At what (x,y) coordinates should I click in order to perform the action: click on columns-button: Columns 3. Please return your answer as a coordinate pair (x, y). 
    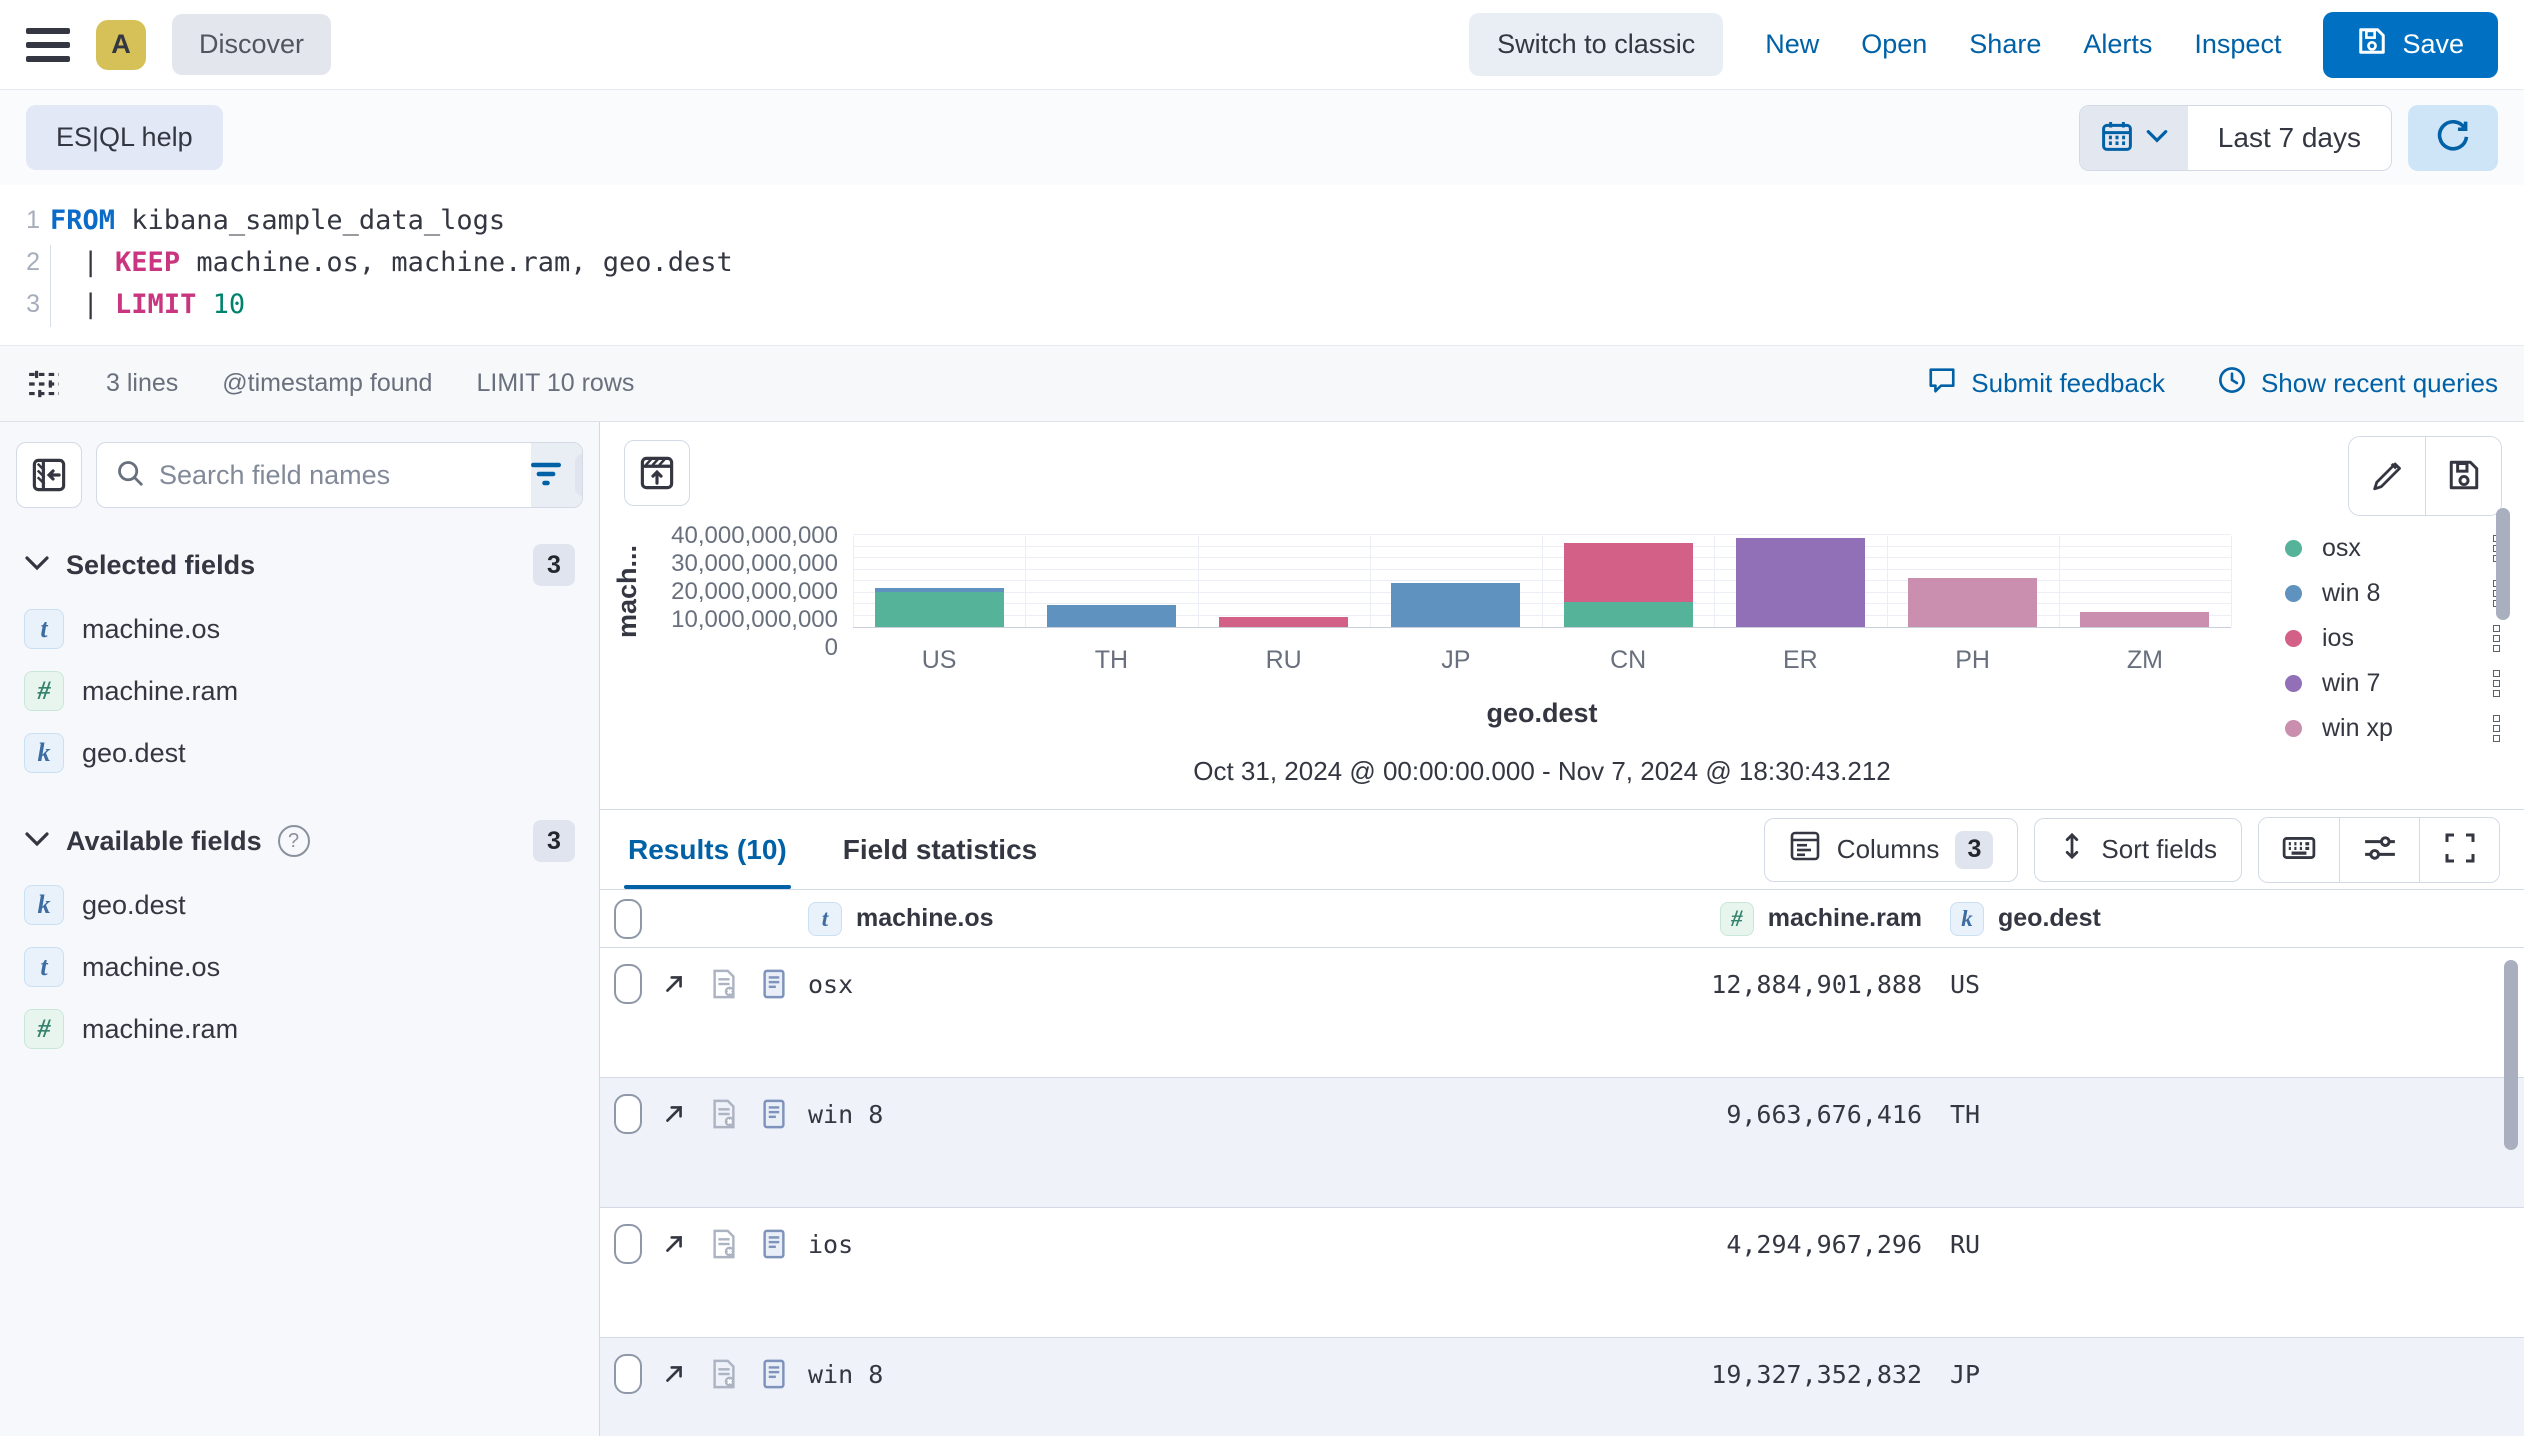
    Looking at the image, I should click on (1891, 849).